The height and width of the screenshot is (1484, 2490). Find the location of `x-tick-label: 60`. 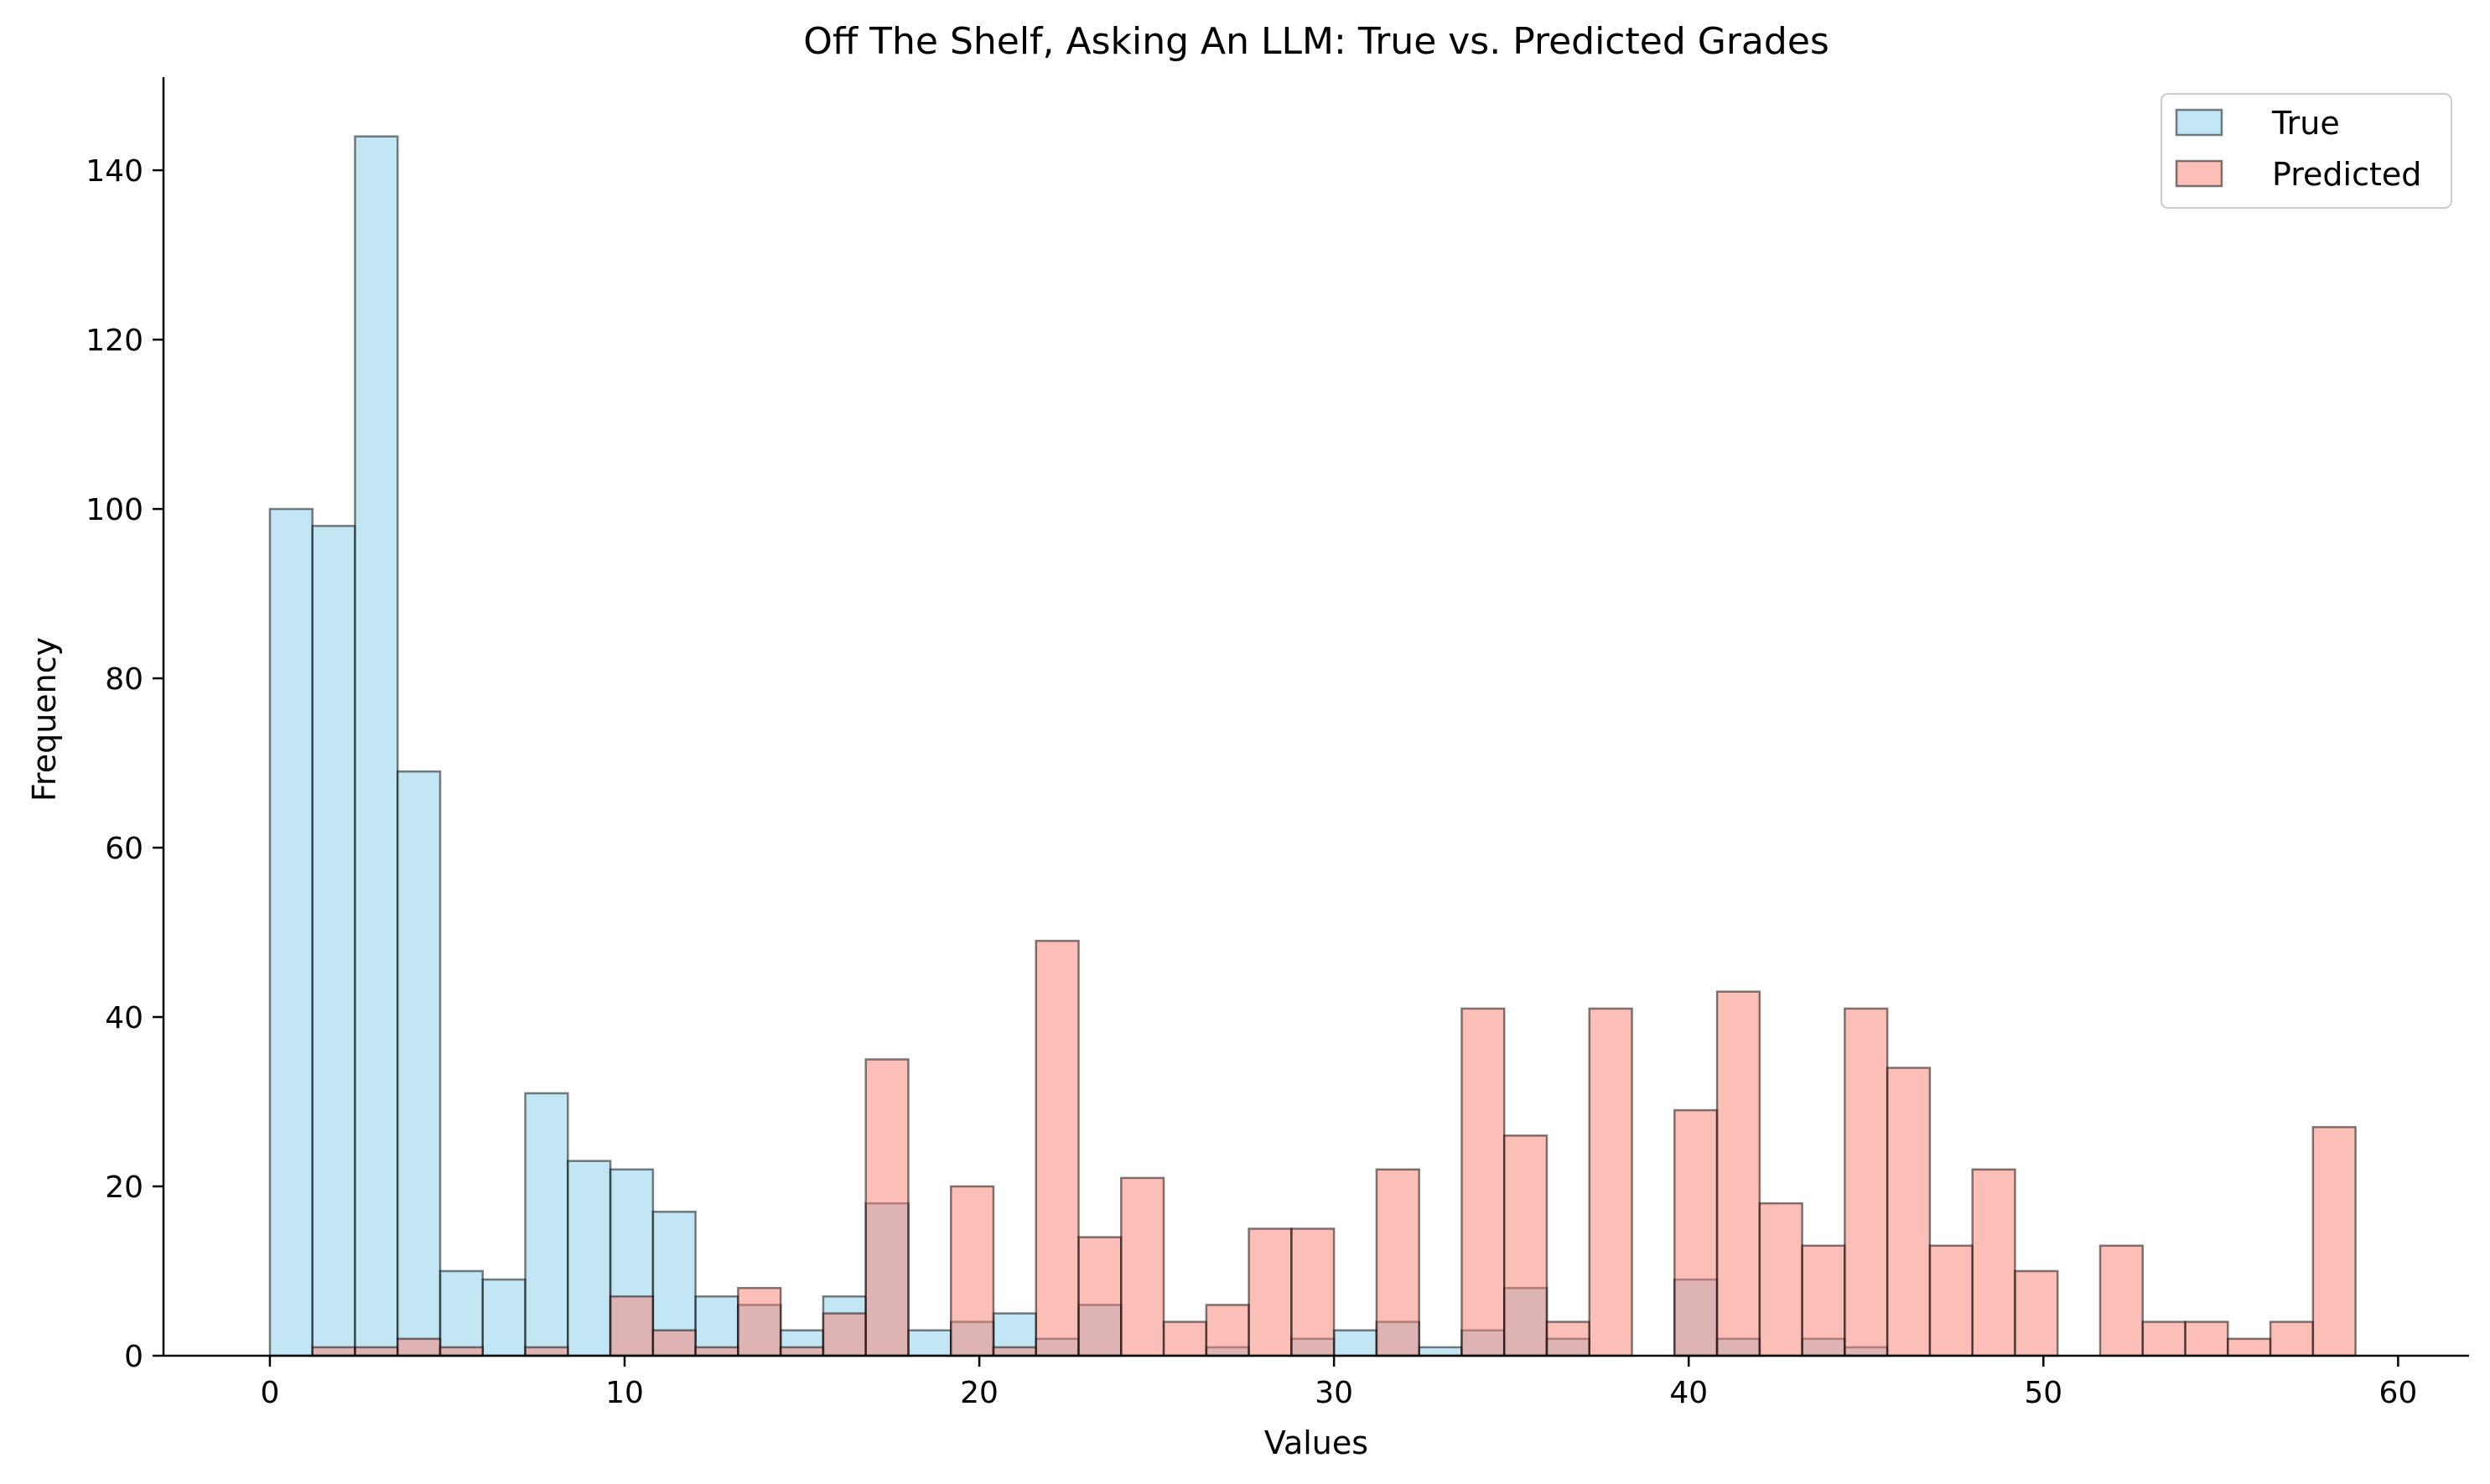

x-tick-label: 60 is located at coordinates (2397, 1393).